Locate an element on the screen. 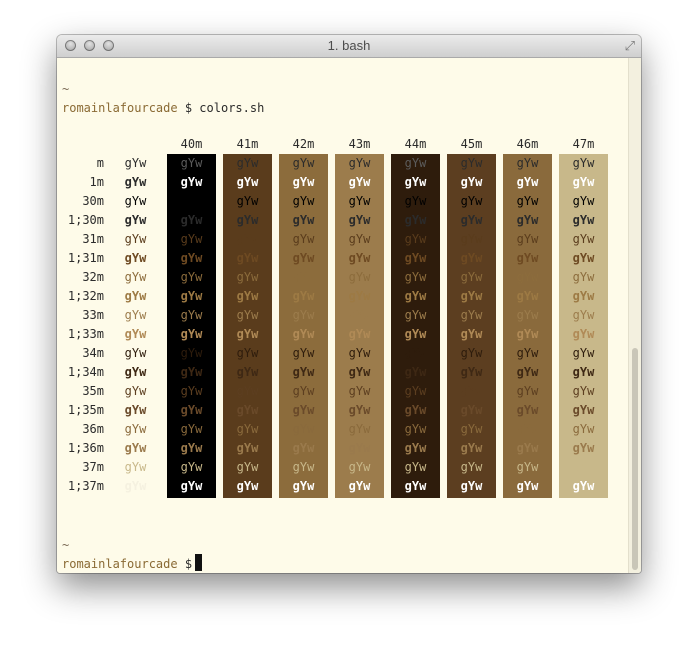 This screenshot has width=699, height=653. row-label: 1;37m is located at coordinates (85, 486).